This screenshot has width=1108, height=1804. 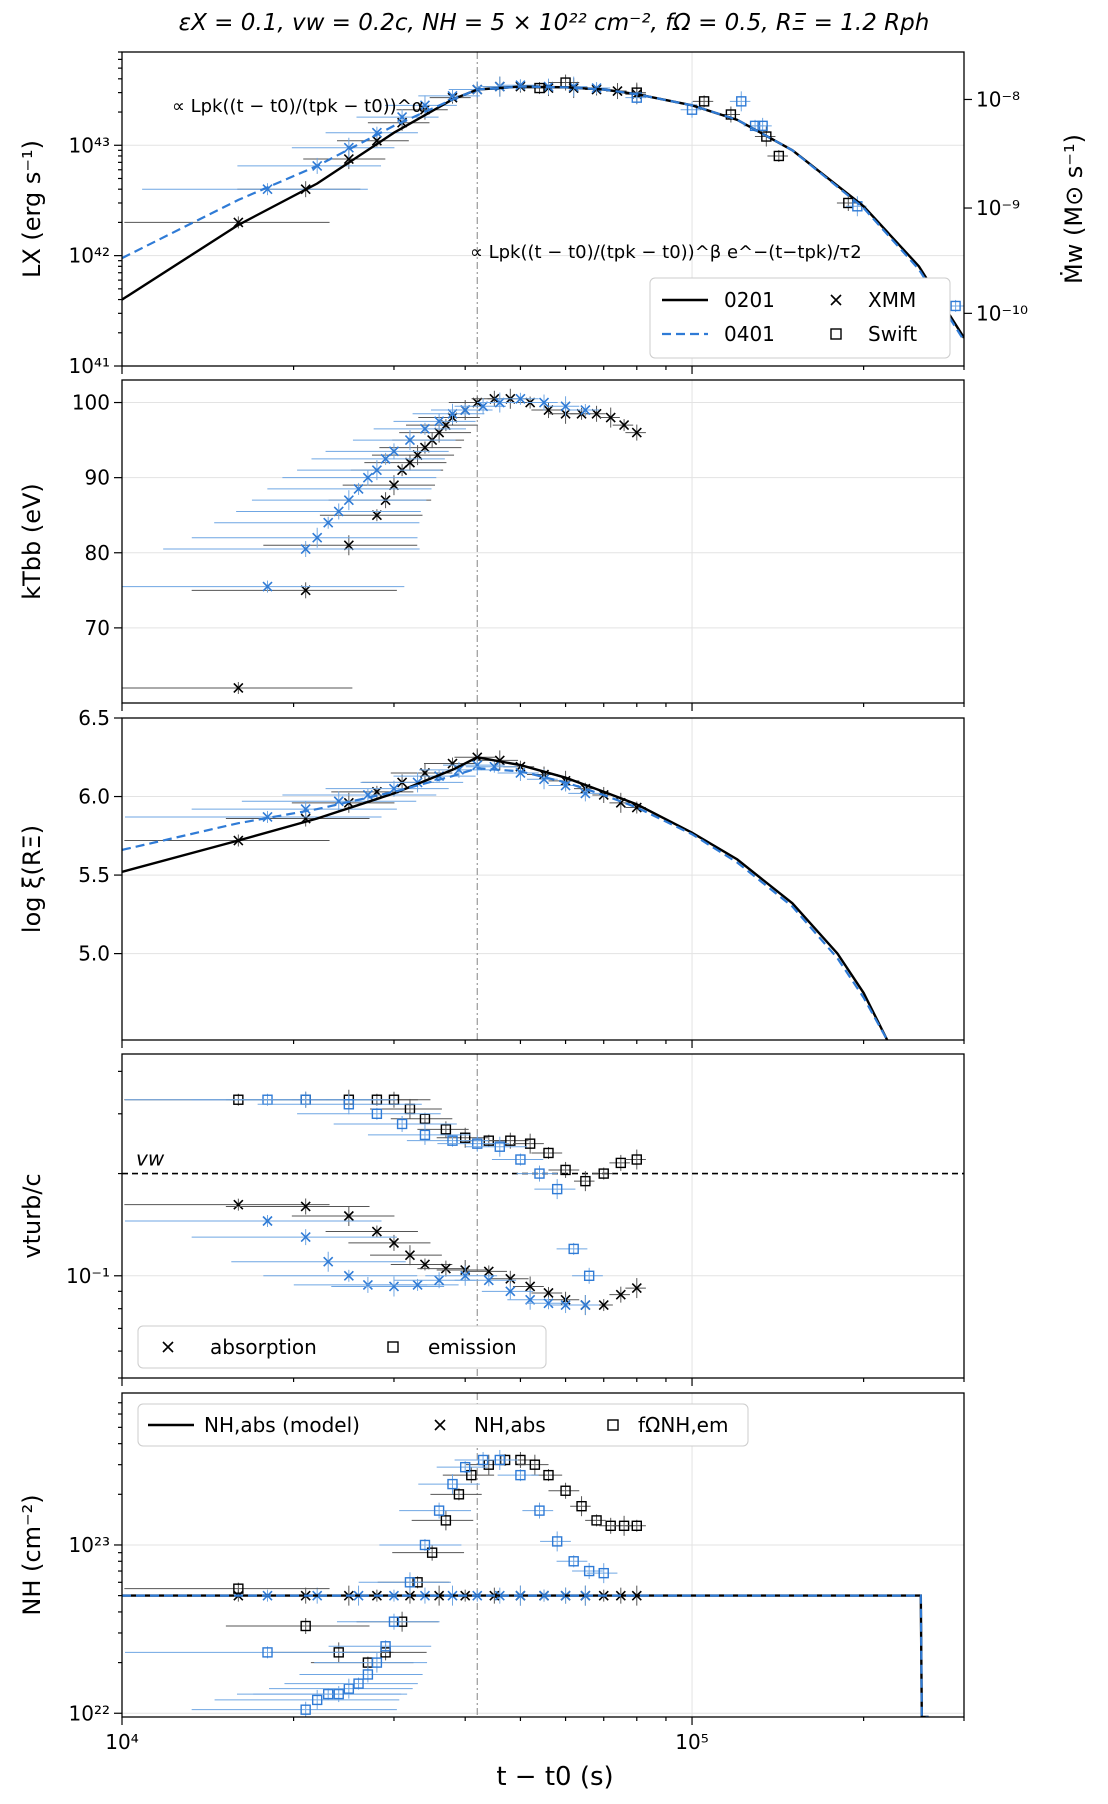 I want to click on legend-marker-emission, so click(x=393, y=1347).